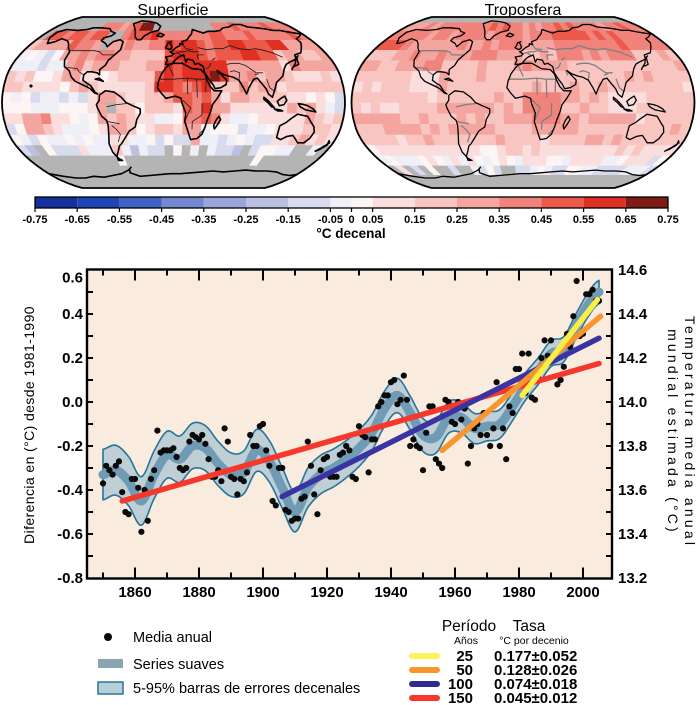  What do you see at coordinates (582, 592) in the screenshot?
I see `svg-text: 2000` at bounding box center [582, 592].